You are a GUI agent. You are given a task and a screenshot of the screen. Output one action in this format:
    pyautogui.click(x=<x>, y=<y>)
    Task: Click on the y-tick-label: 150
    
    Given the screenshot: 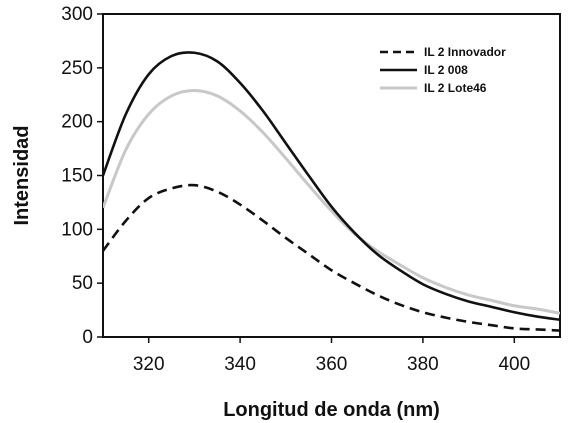 What is the action you would take?
    pyautogui.click(x=77, y=176)
    